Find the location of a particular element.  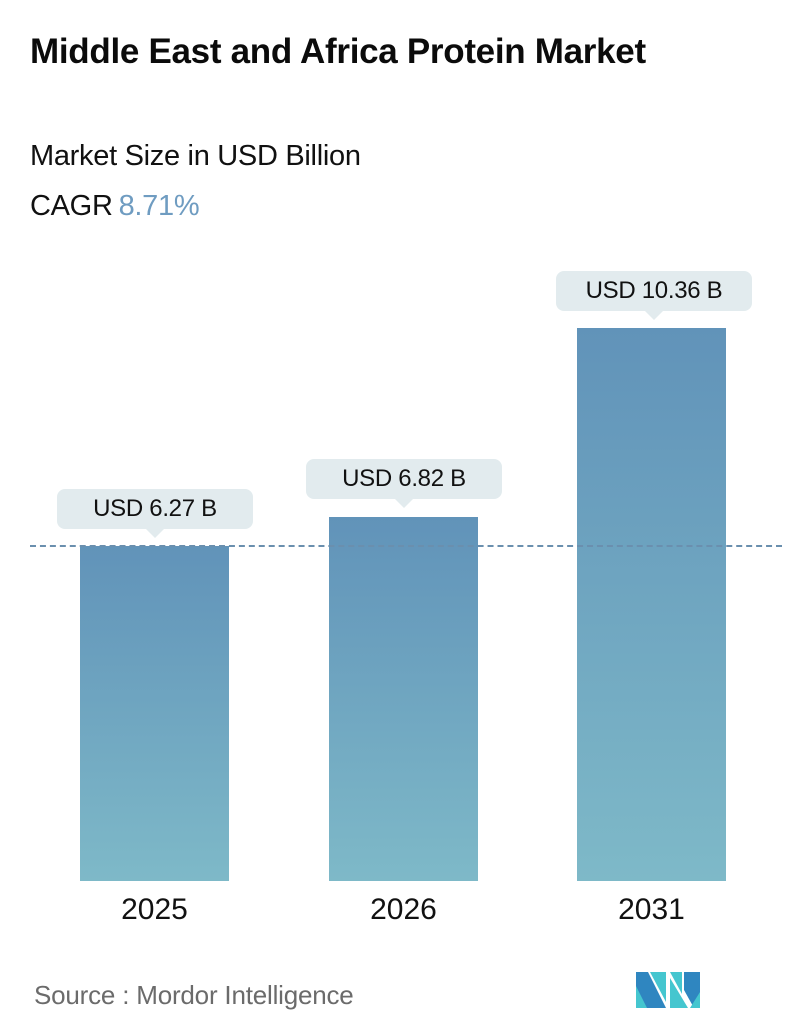

source-text: Source : Mordor Intelligence is located at coordinates (194, 995).